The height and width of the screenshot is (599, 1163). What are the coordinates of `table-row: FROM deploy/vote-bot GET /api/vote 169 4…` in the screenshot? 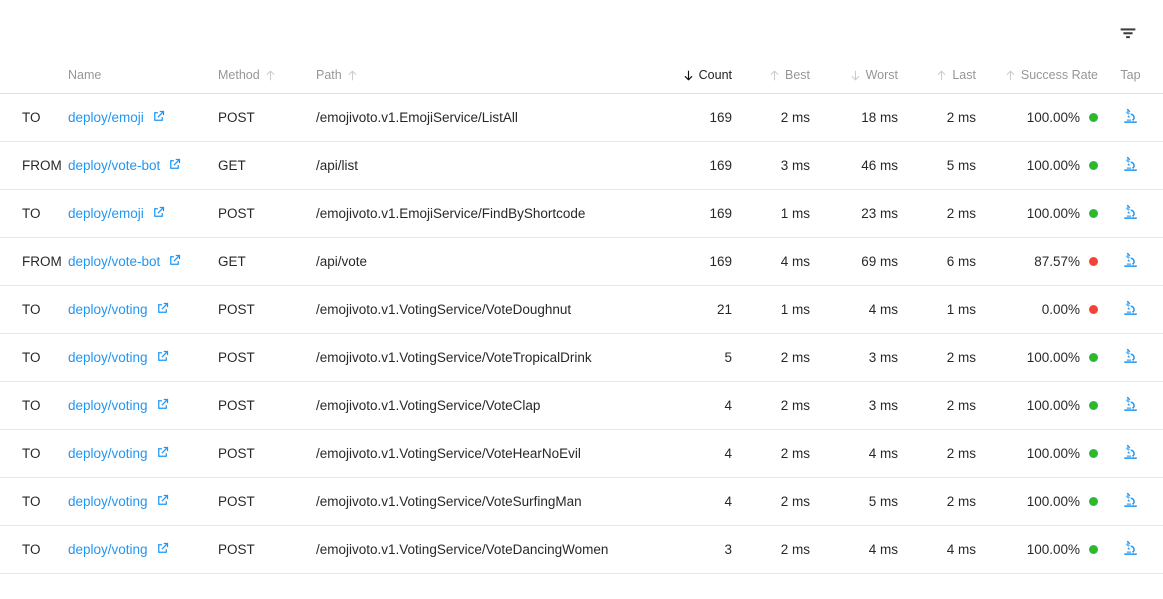 It's located at (581, 261).